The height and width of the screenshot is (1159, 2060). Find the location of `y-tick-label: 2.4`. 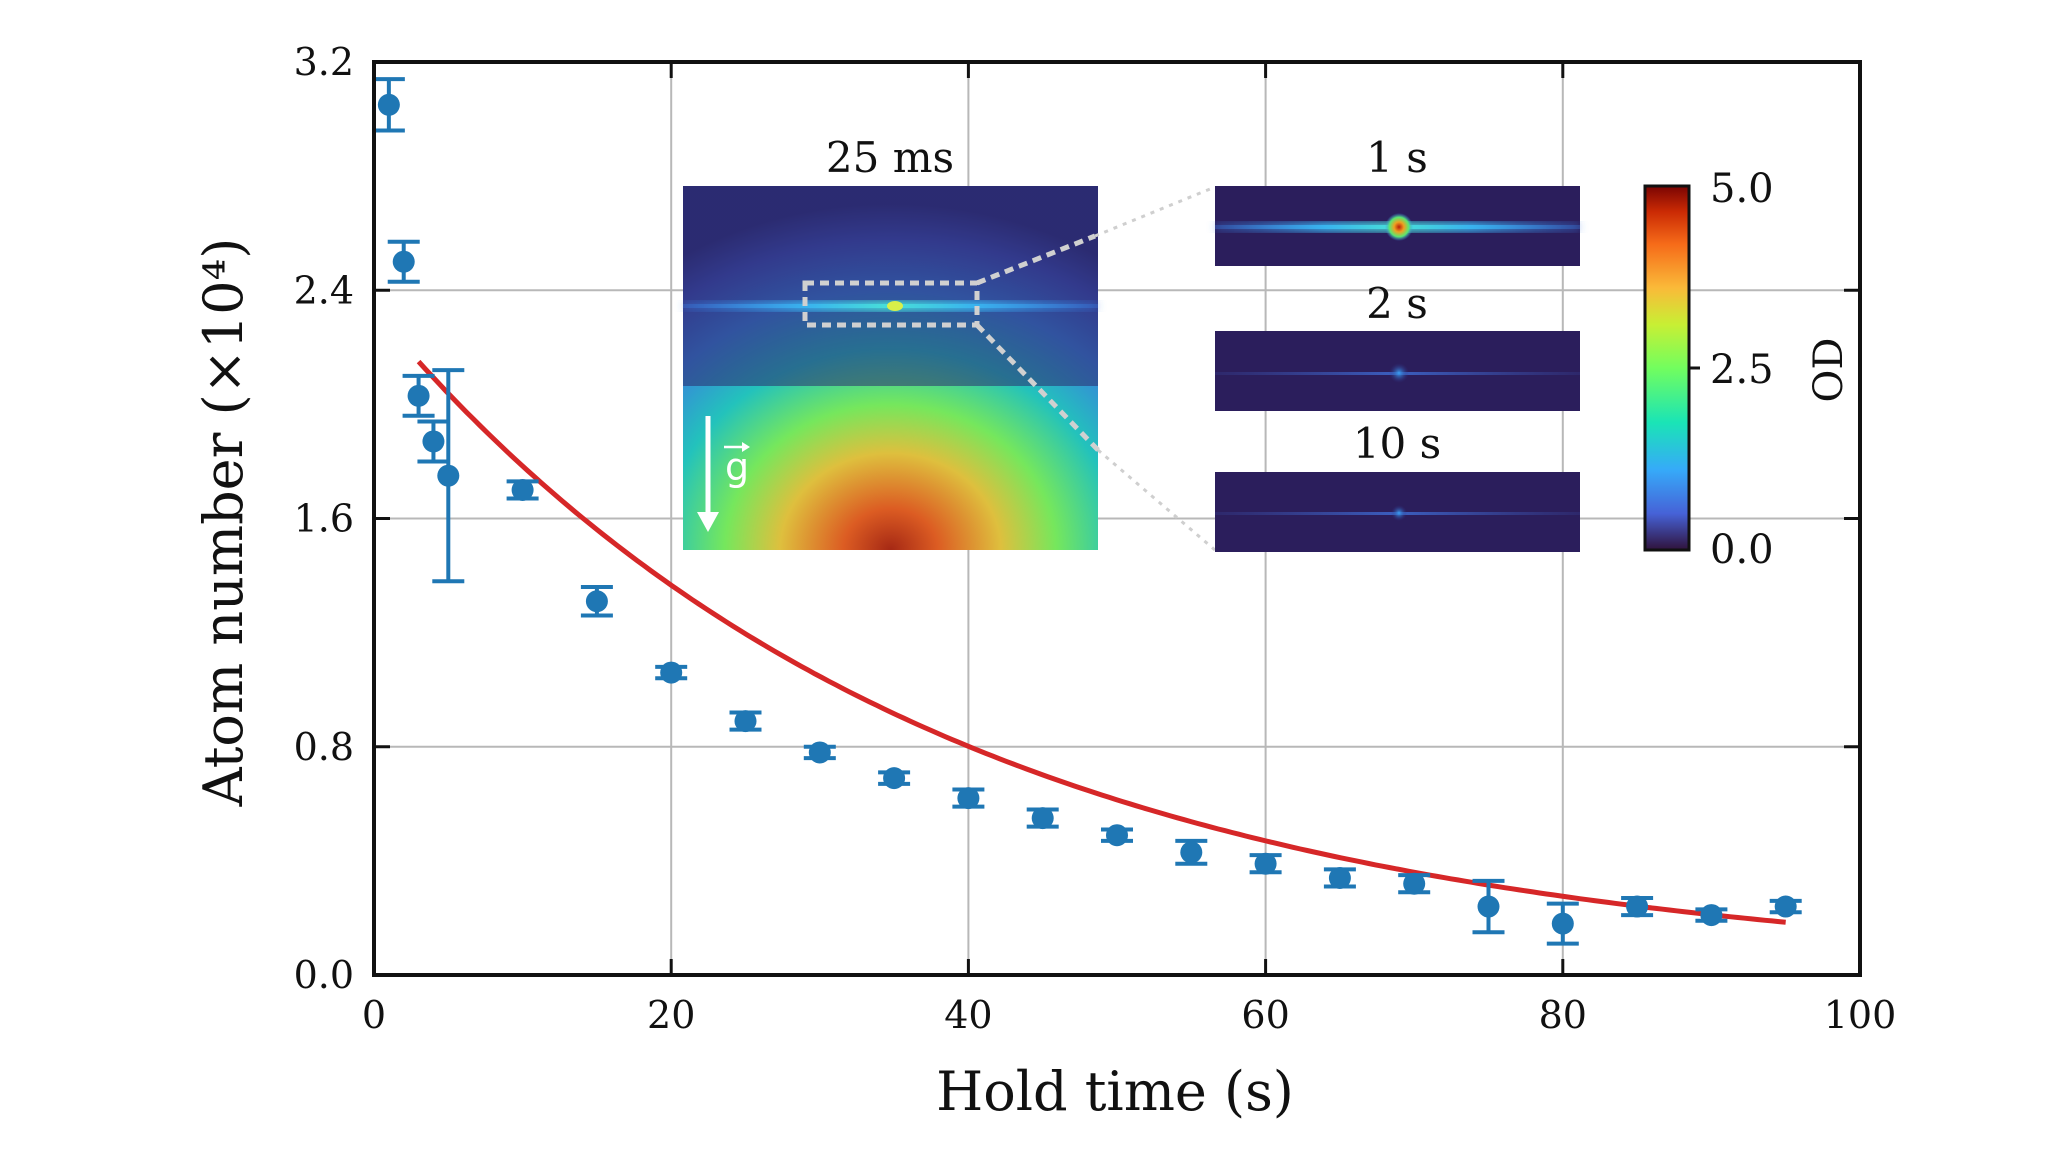

y-tick-label: 2.4 is located at coordinates (324, 290).